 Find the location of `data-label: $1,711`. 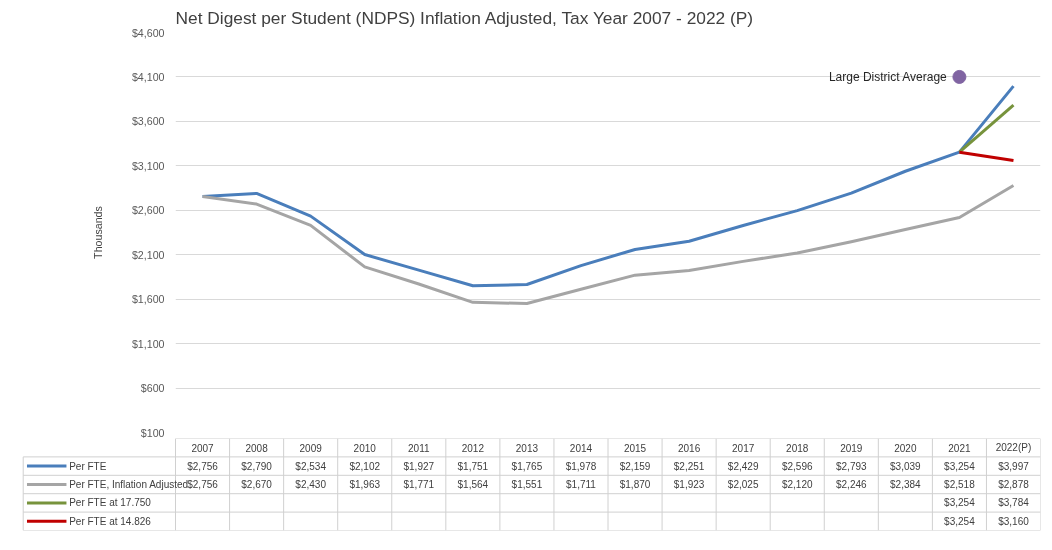

data-label: $1,711 is located at coordinates (581, 484).